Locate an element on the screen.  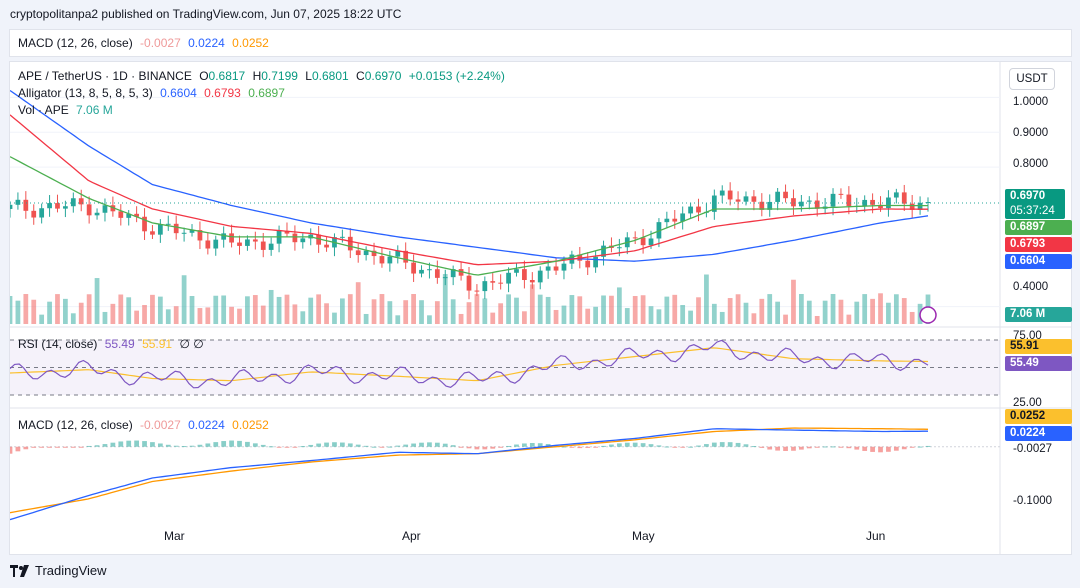
rsi-value: 55.49 is located at coordinates (119, 344).